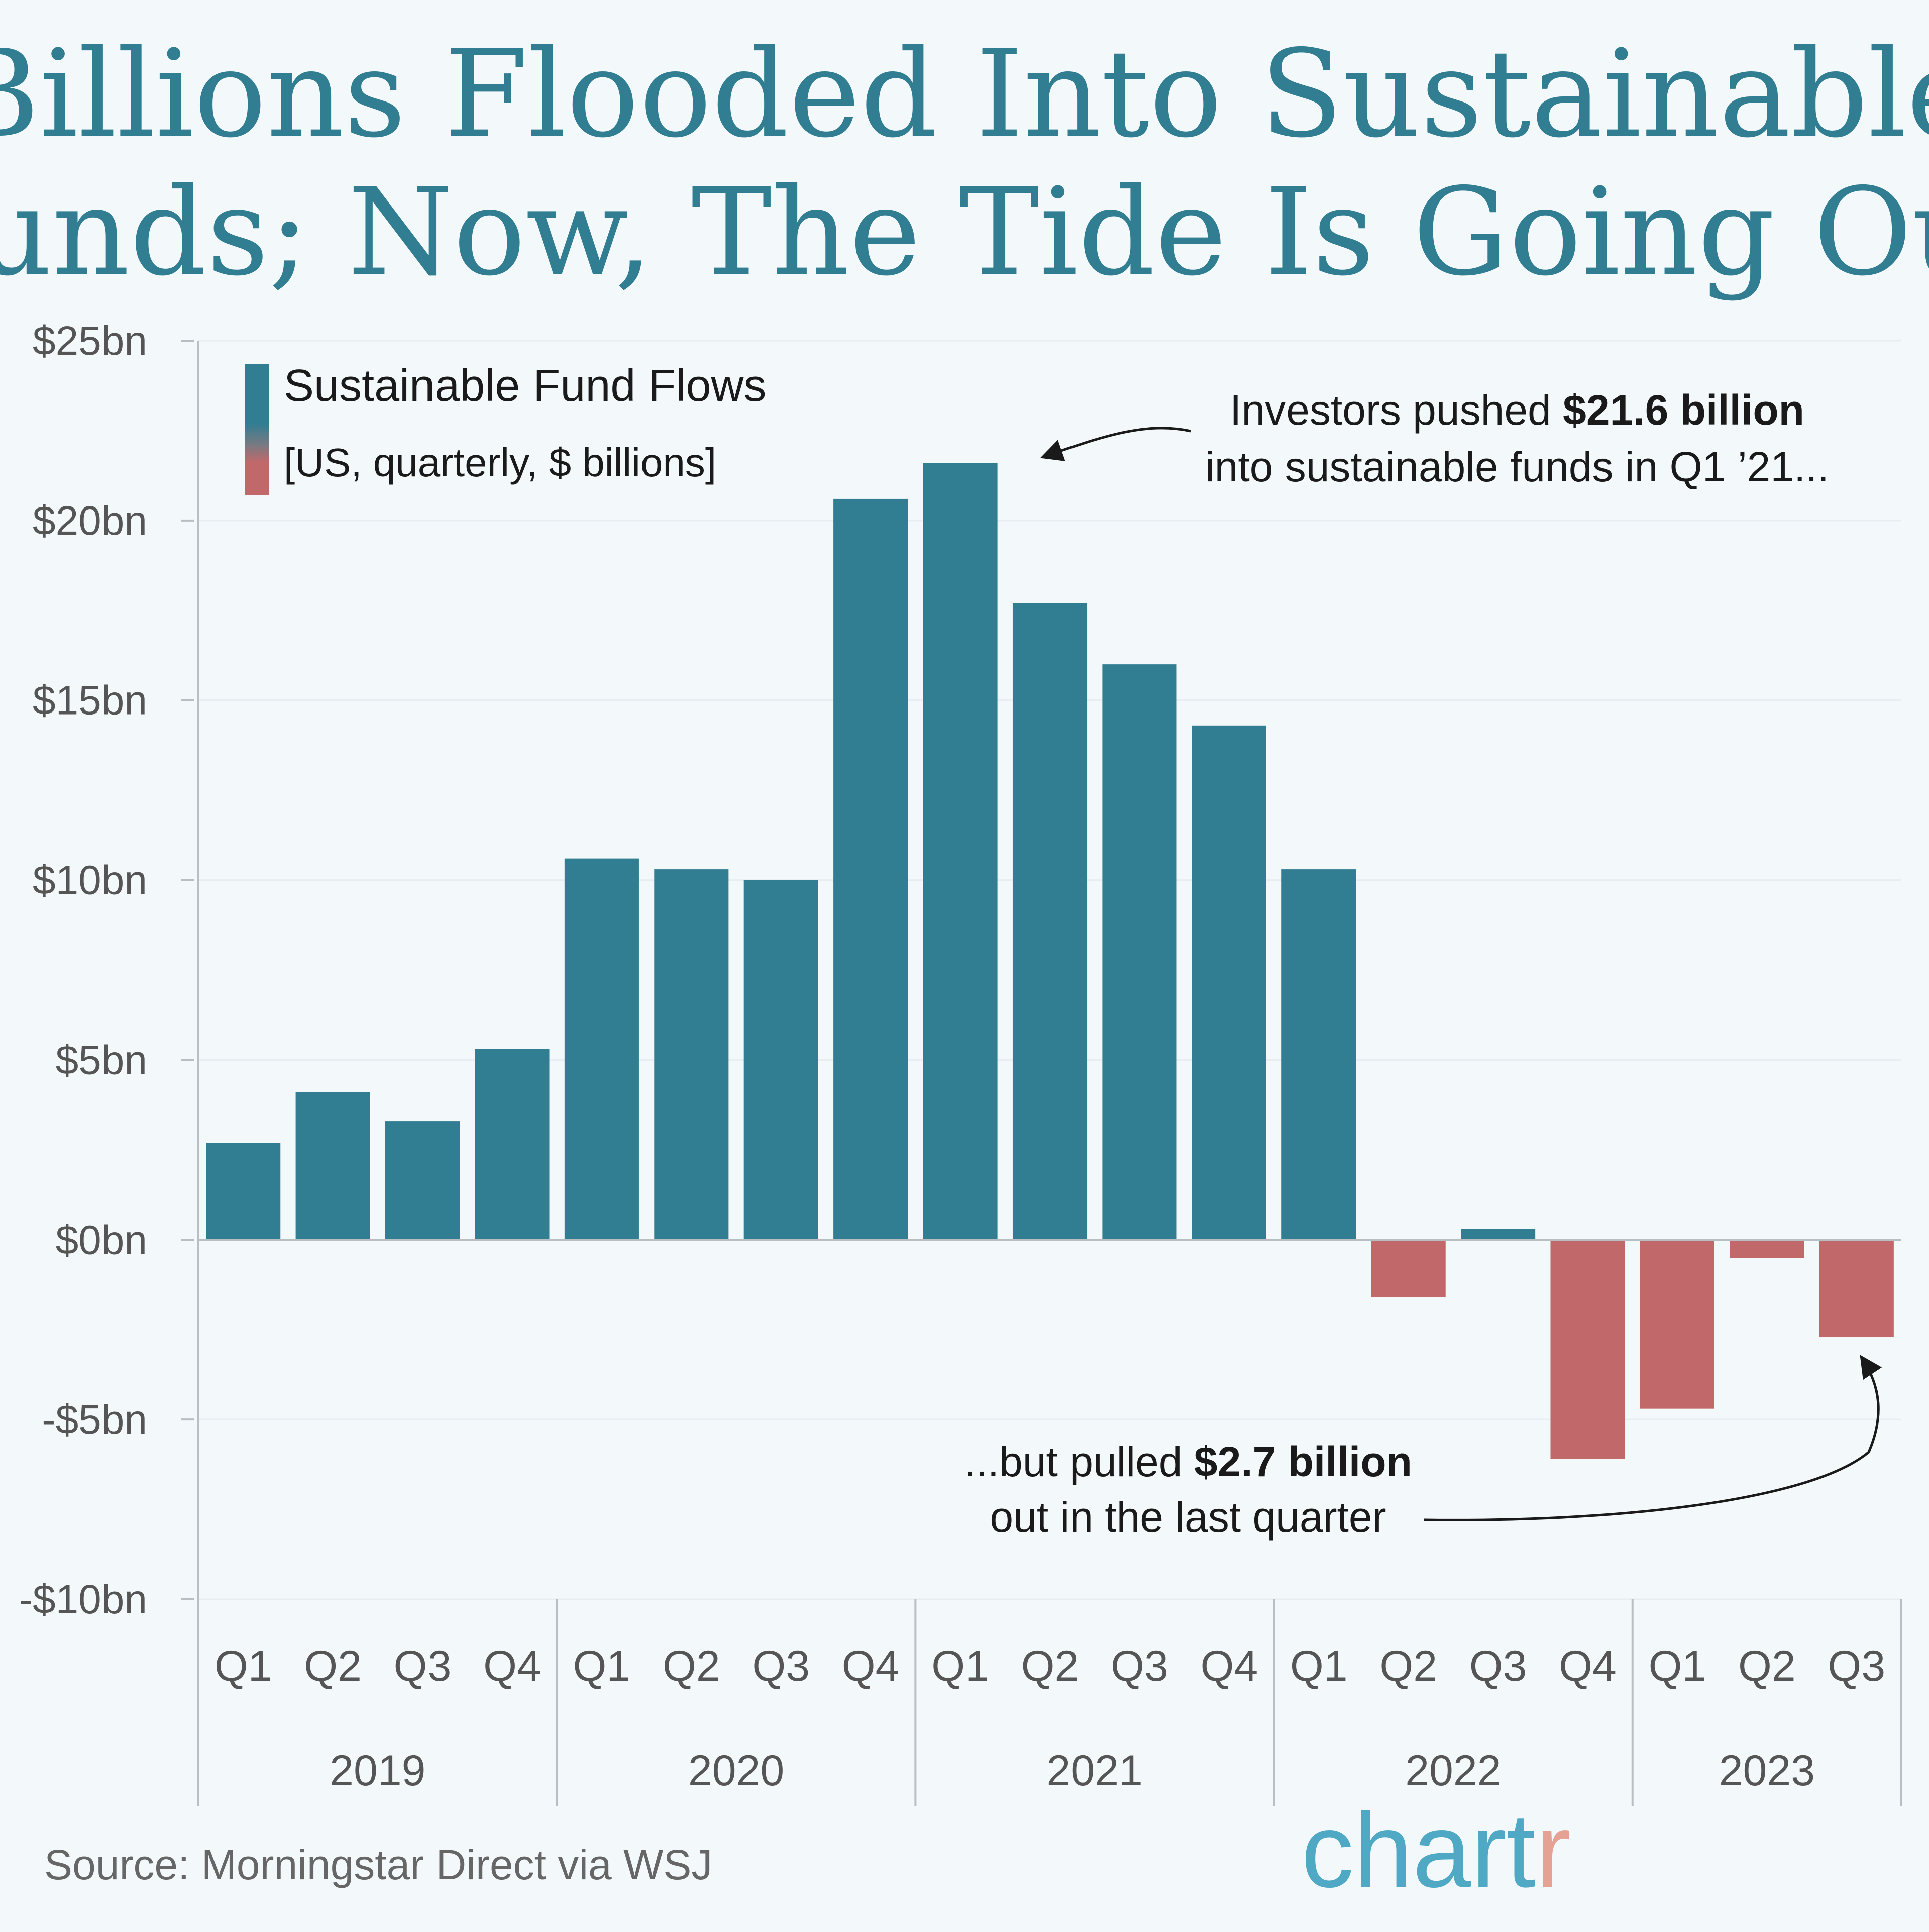 This screenshot has width=1929, height=1932. Describe the element at coordinates (378, 1864) in the screenshot. I see `source-note: Source: Morningstar Direct via WSJ` at that location.